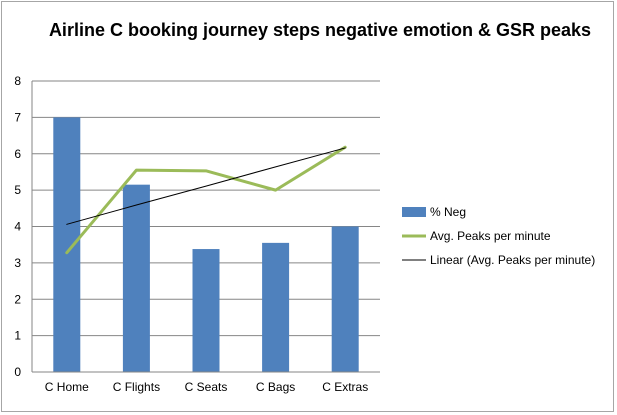 This screenshot has height=415, width=617. I want to click on x-axis-ticks: C Home C Flights C Seats C Bags C Extras, so click(206, 387).